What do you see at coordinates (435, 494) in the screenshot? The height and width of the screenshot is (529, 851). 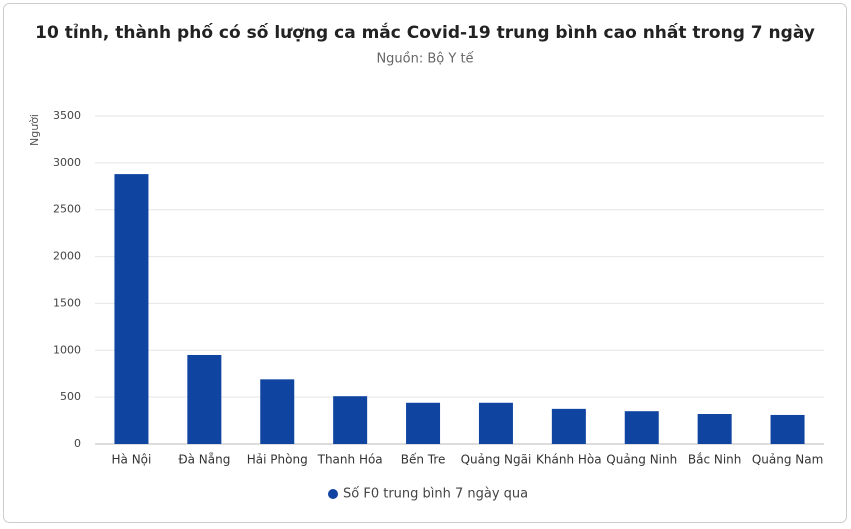 I see `legend-label: Số F0 trung bình 7 ngày qua` at bounding box center [435, 494].